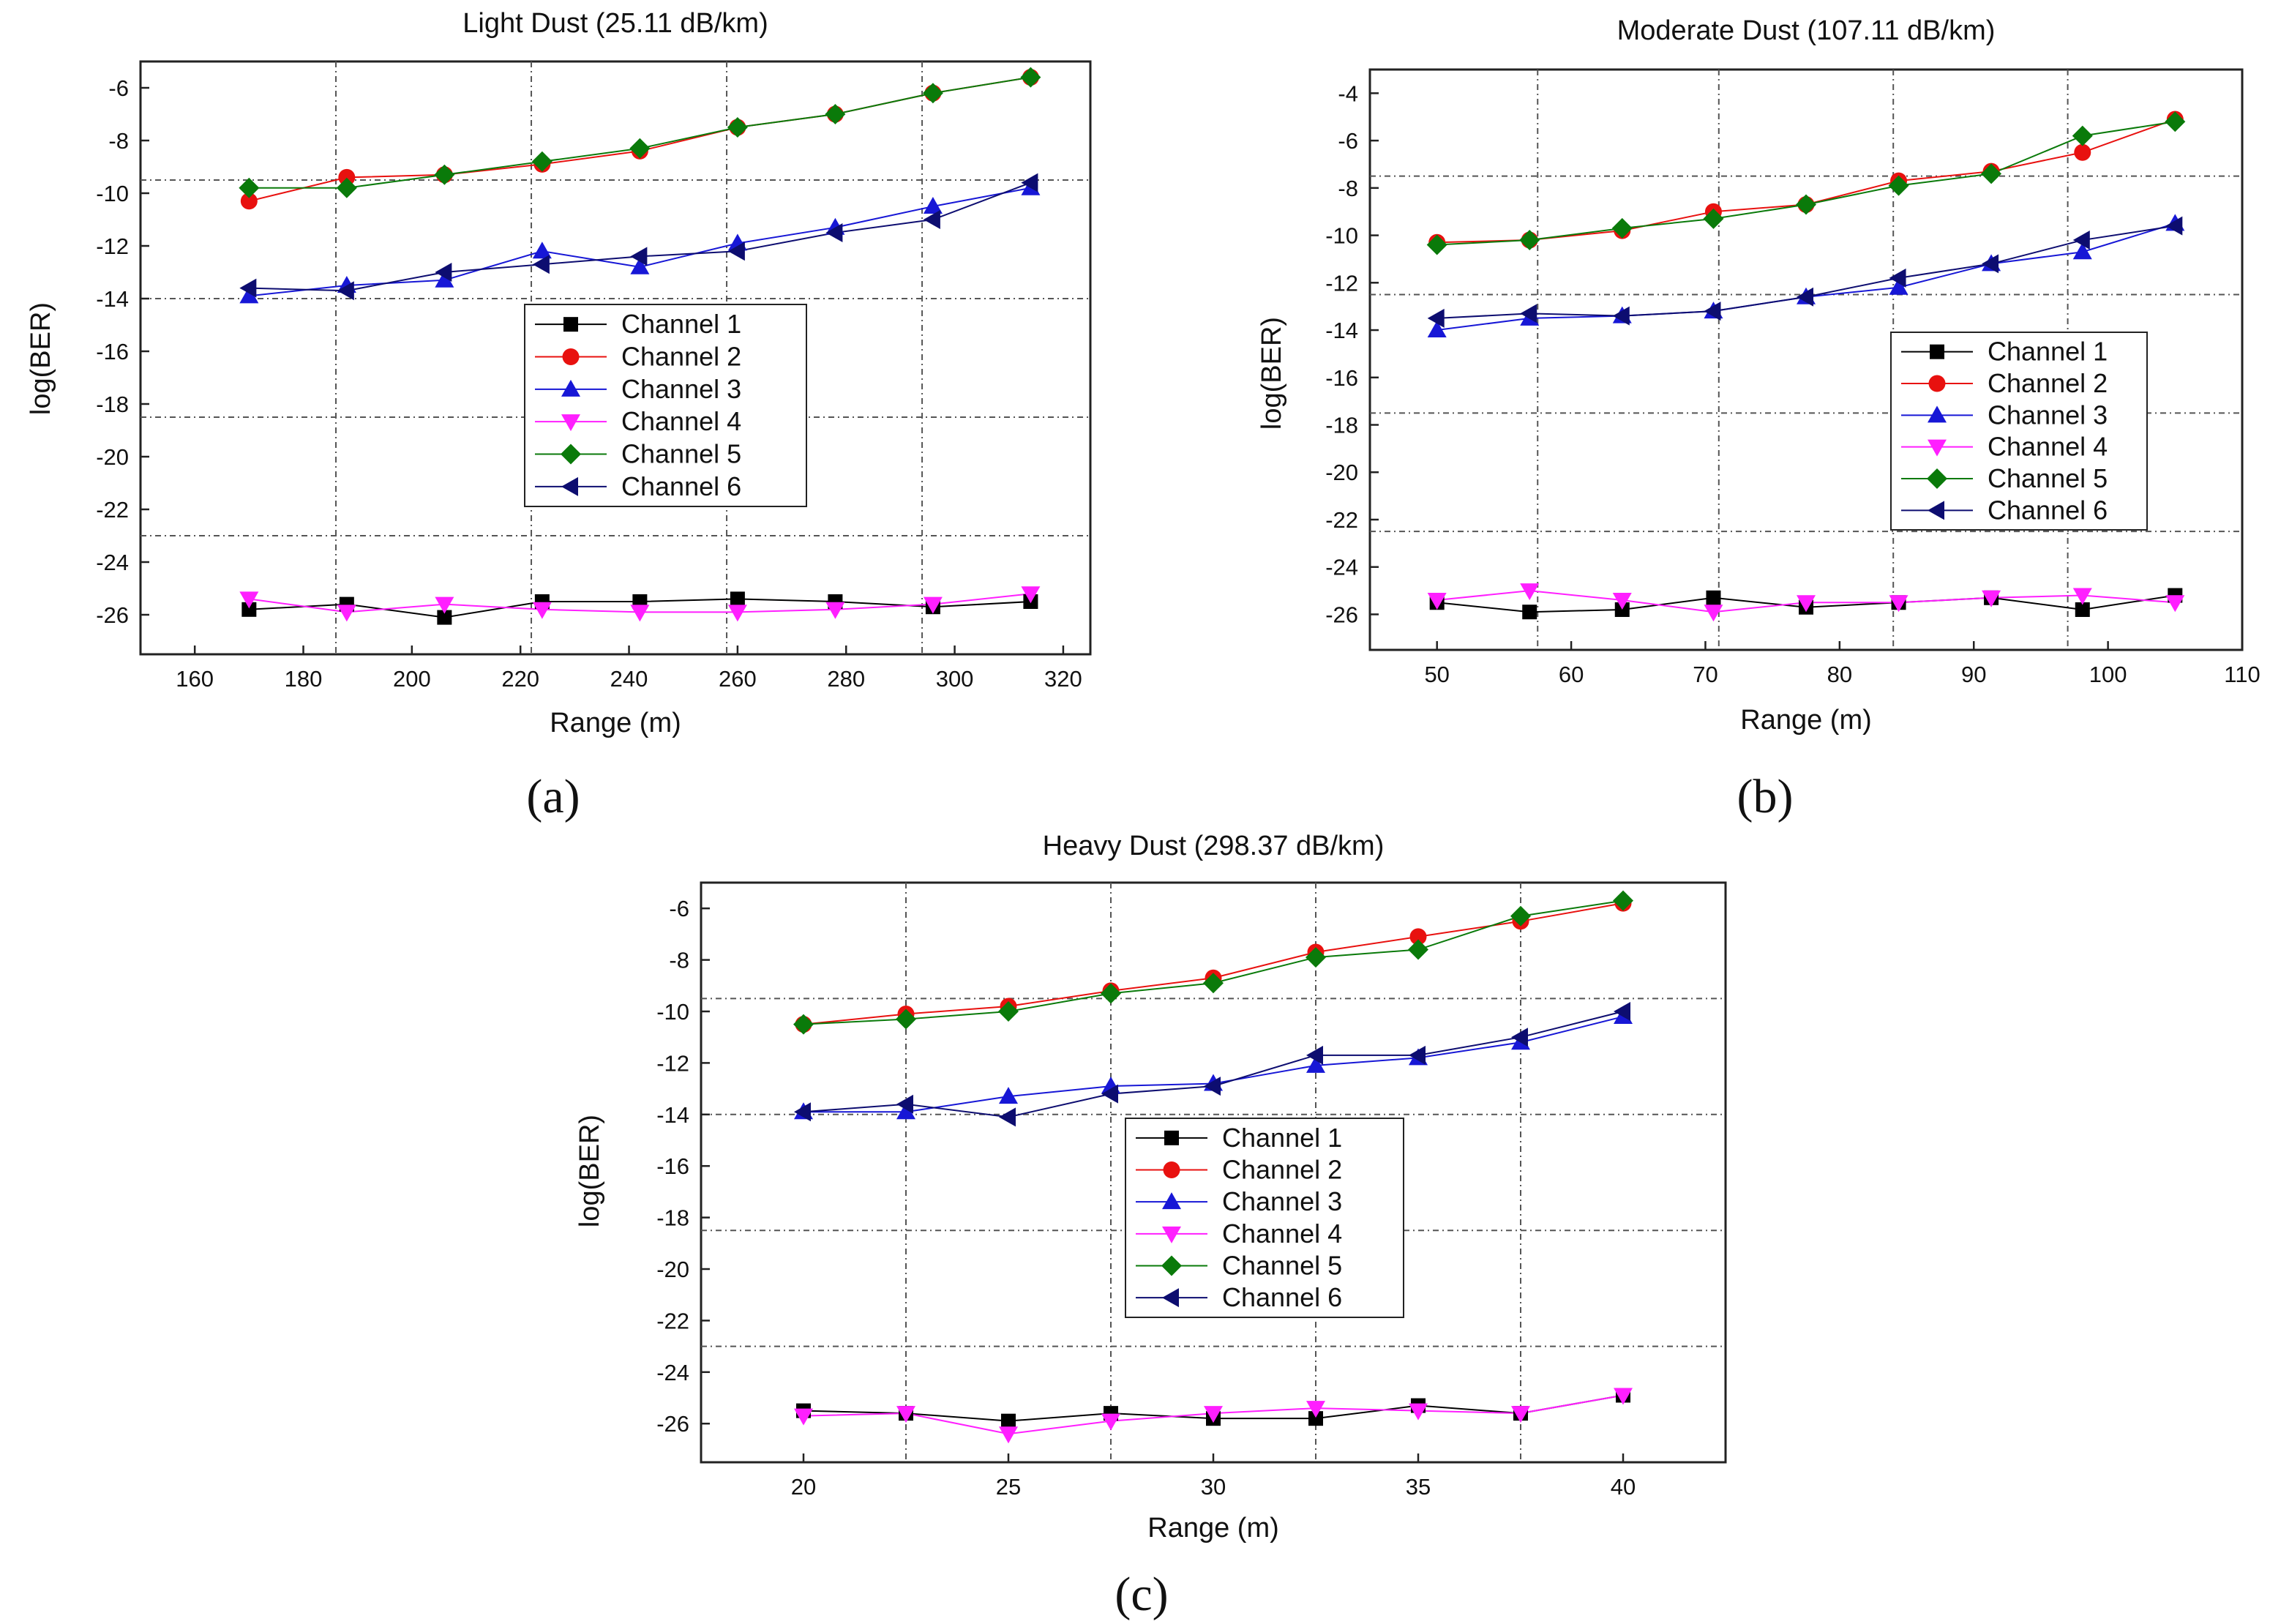  I want to click on x-tick-label: 260, so click(738, 679).